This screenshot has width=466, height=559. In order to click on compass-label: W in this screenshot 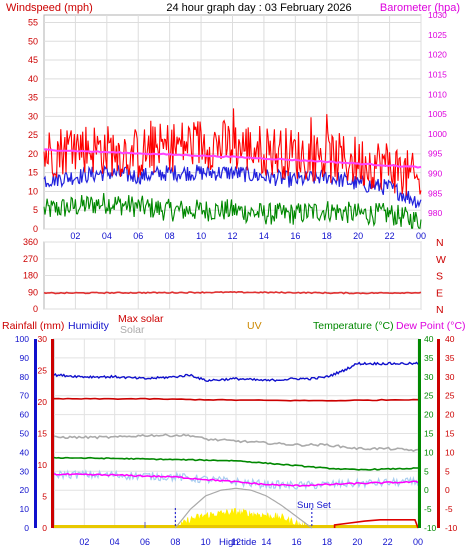, I will do `click(441, 260)`.